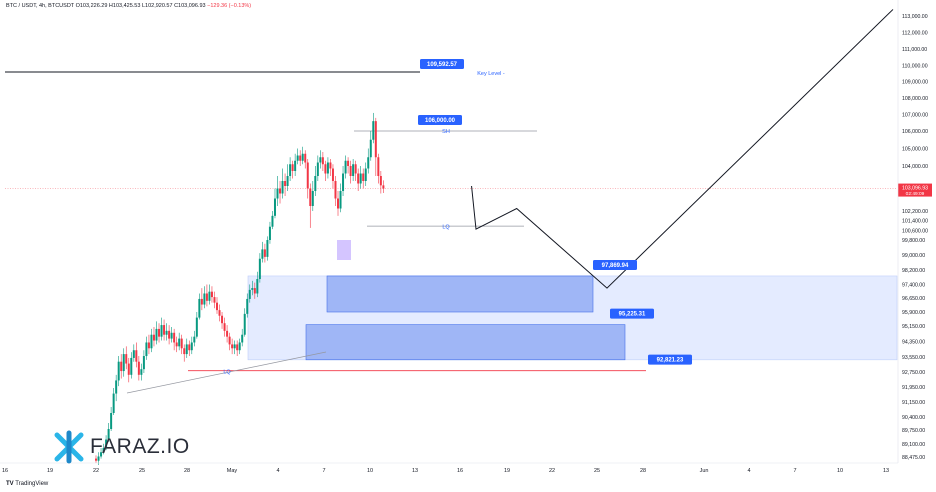 The image size is (936, 492). What do you see at coordinates (142, 471) in the screenshot?
I see `x-tick-label: 25` at bounding box center [142, 471].